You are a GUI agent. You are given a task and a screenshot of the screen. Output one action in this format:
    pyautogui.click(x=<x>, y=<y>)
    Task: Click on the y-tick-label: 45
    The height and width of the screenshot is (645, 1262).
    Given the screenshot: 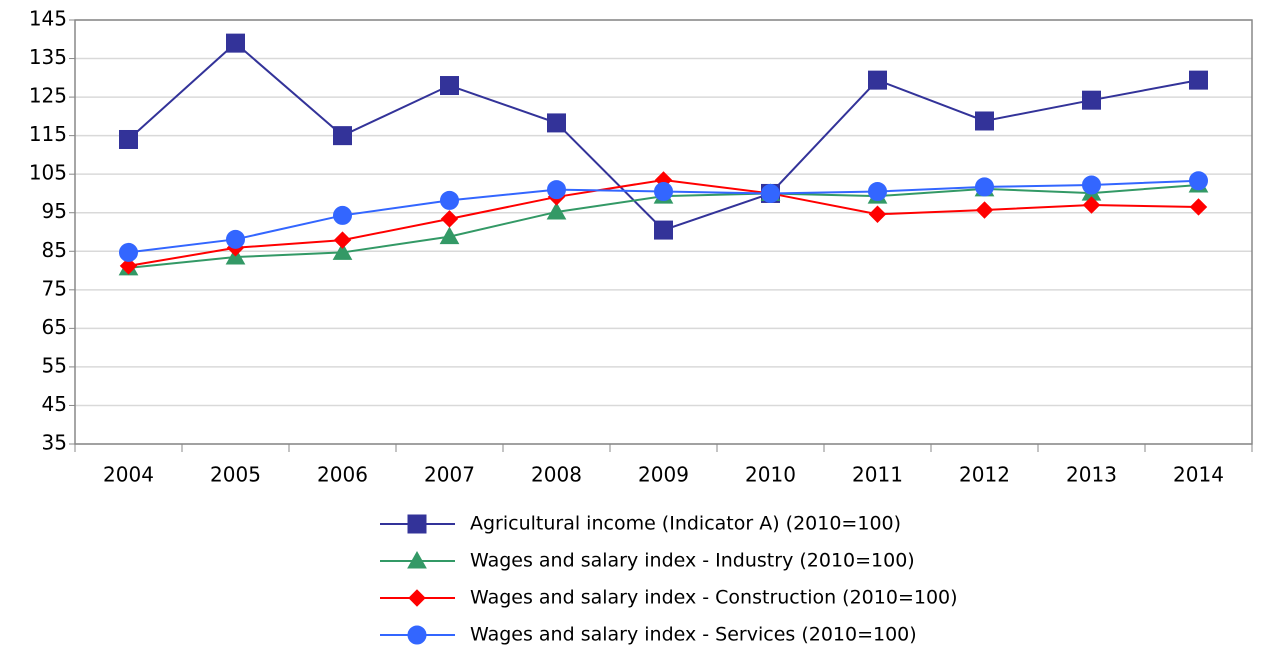 What is the action you would take?
    pyautogui.click(x=54, y=404)
    